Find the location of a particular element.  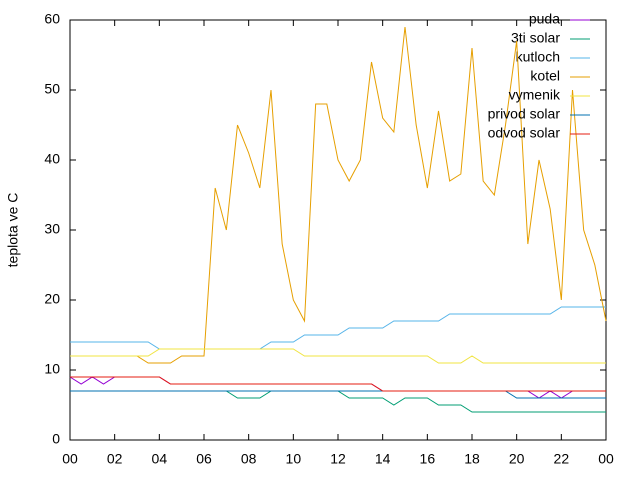

y-tick-label: 60 is located at coordinates (52, 19).